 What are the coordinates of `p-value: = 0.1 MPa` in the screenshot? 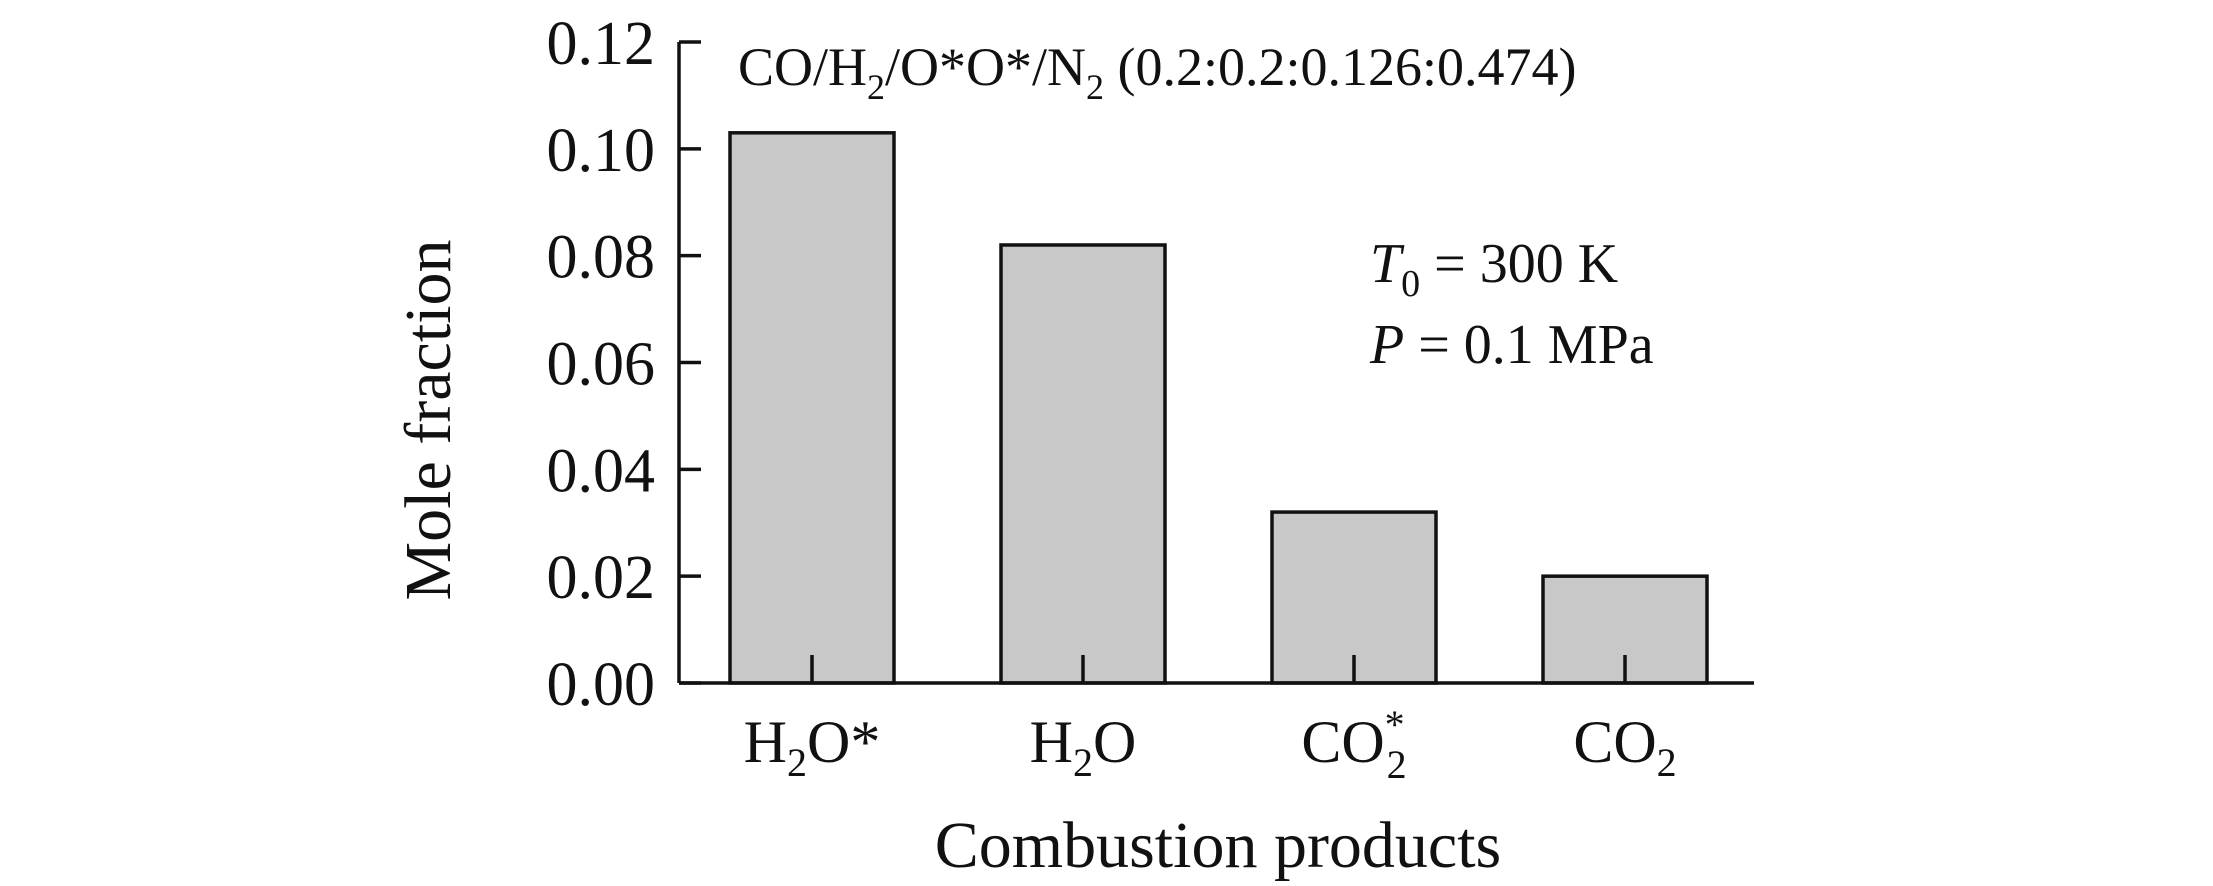 It's located at (1529, 345).